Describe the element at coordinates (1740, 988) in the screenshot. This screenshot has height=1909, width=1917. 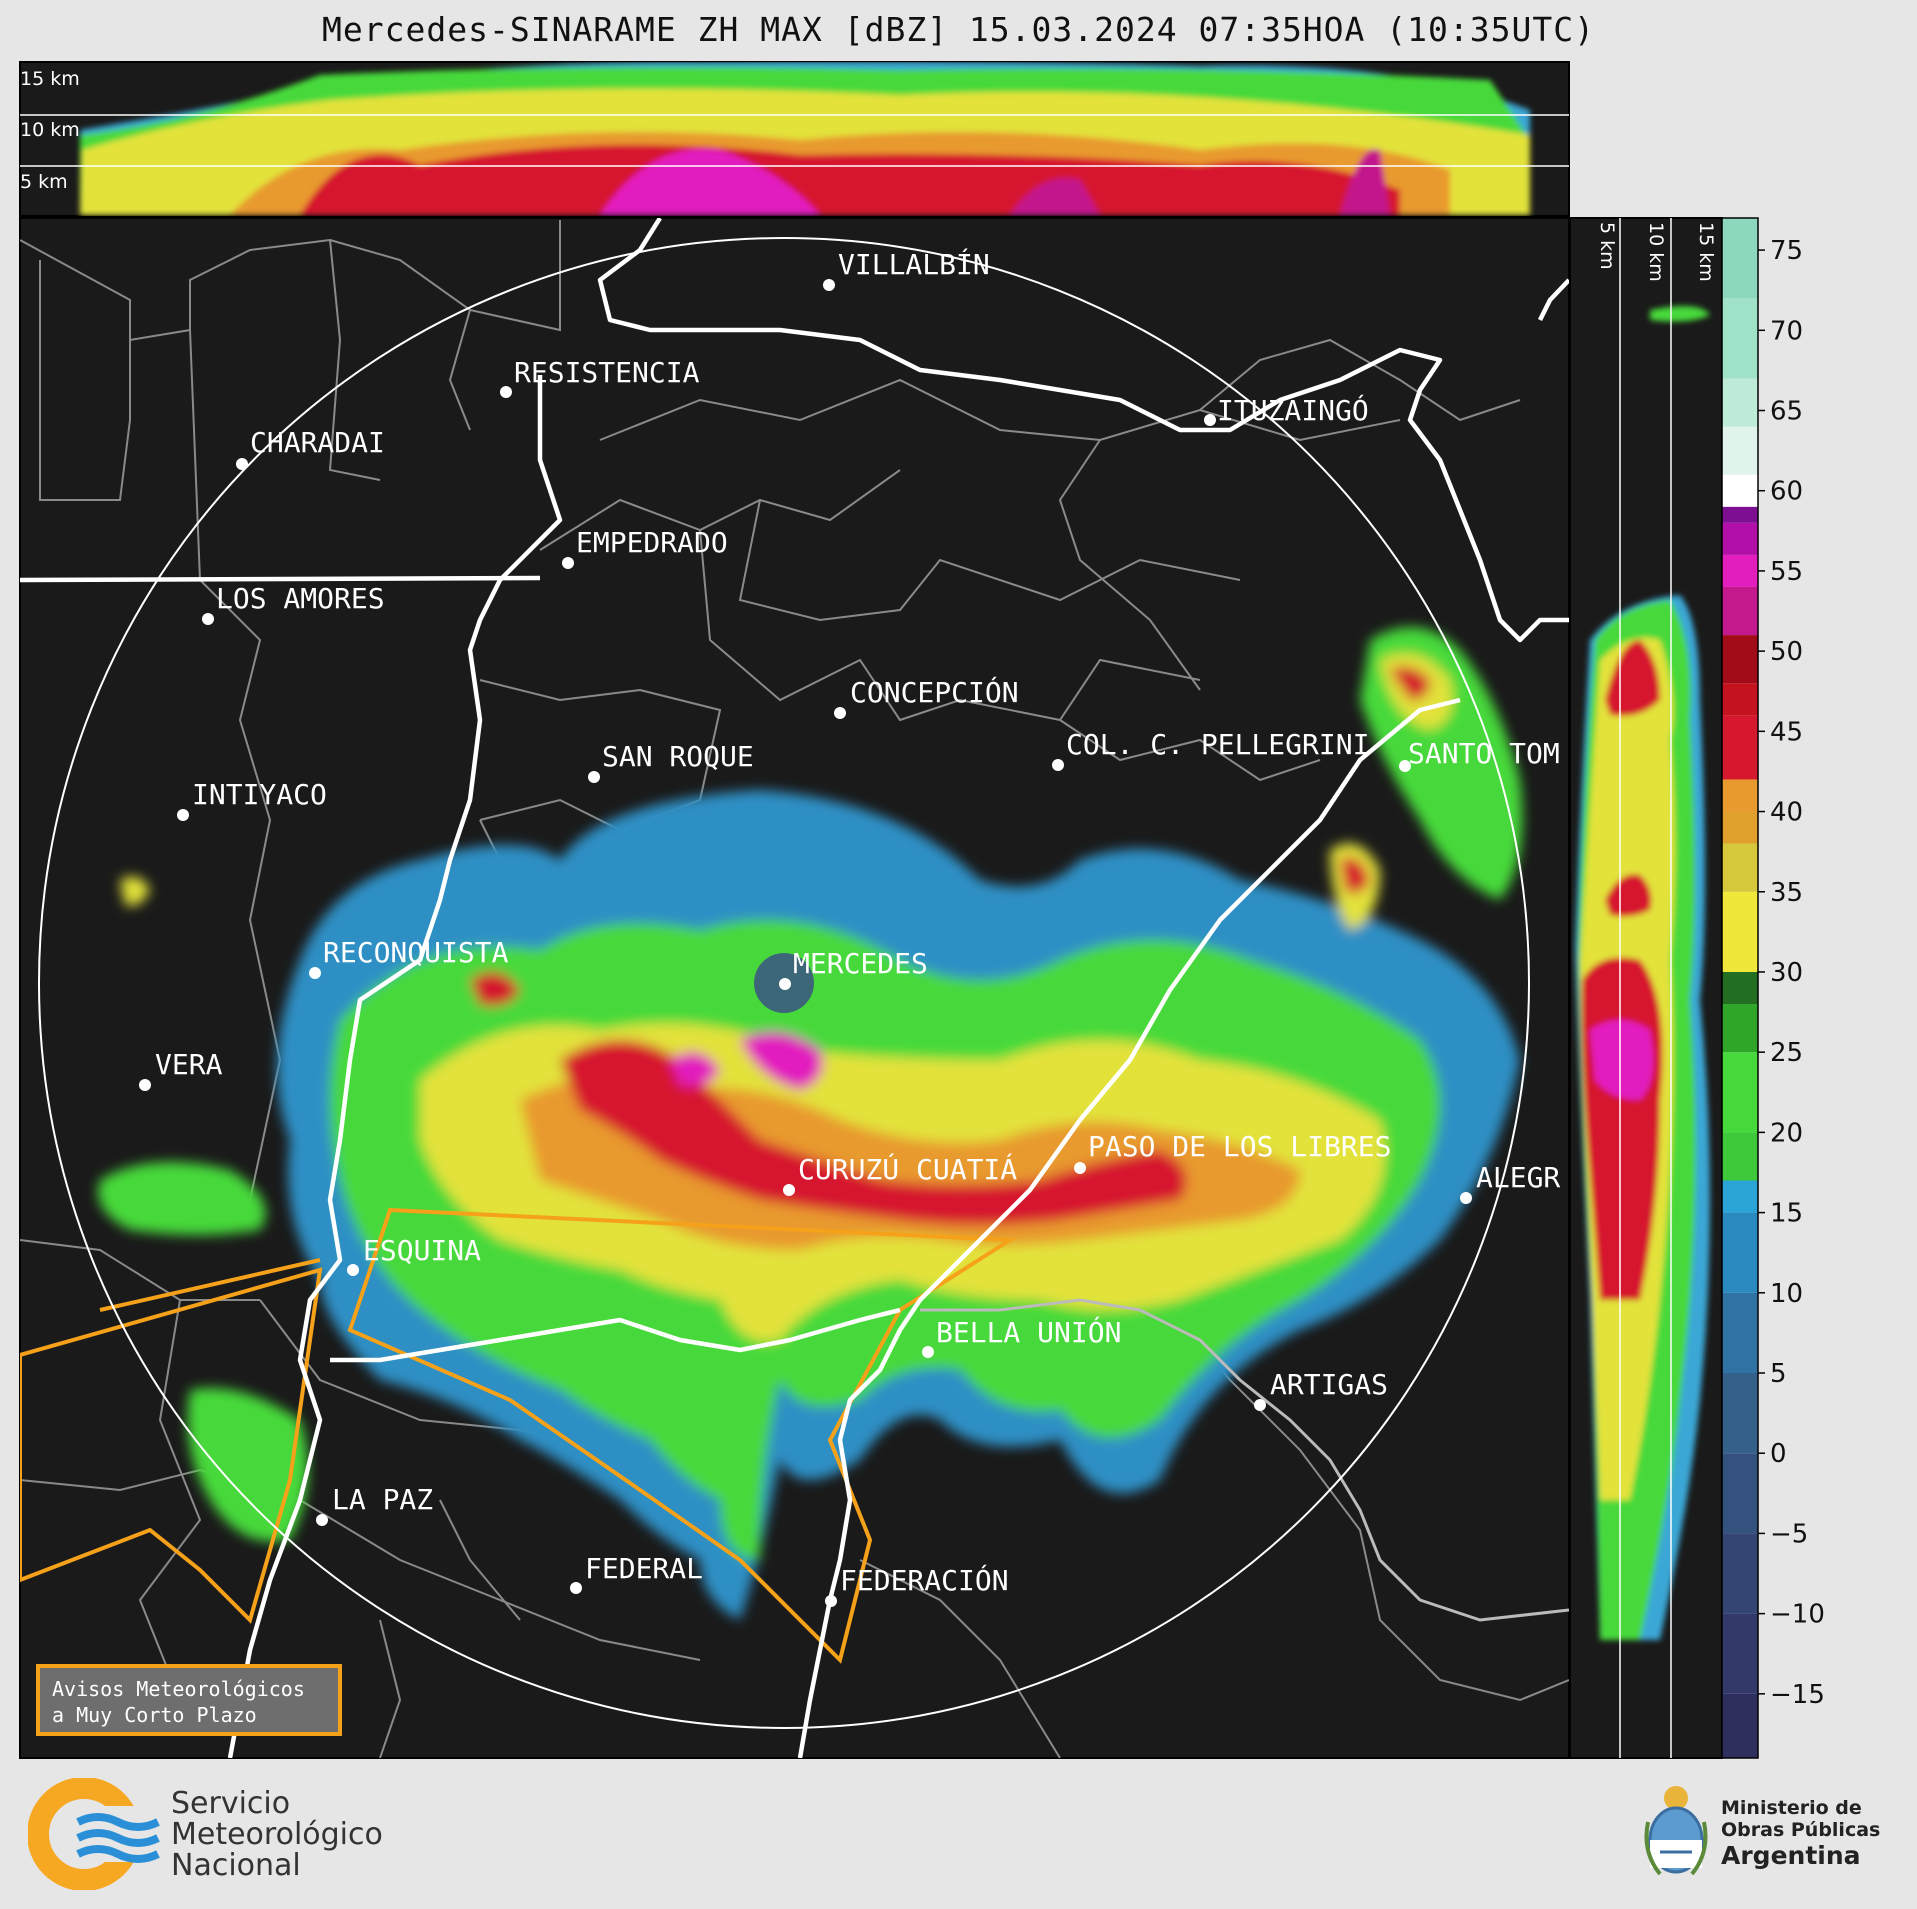
I see `colorbar-bands` at that location.